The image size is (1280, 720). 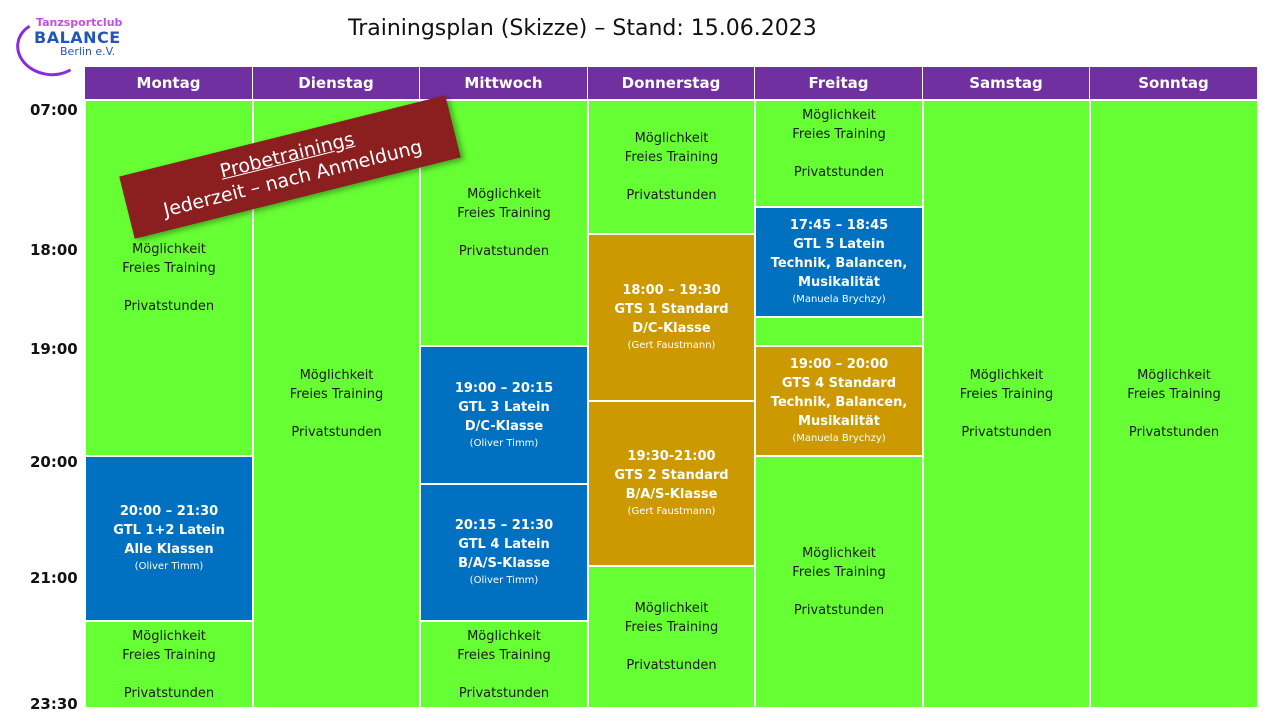 What do you see at coordinates (504, 544) in the screenshot?
I see `class-name: GTL 4 Latein` at bounding box center [504, 544].